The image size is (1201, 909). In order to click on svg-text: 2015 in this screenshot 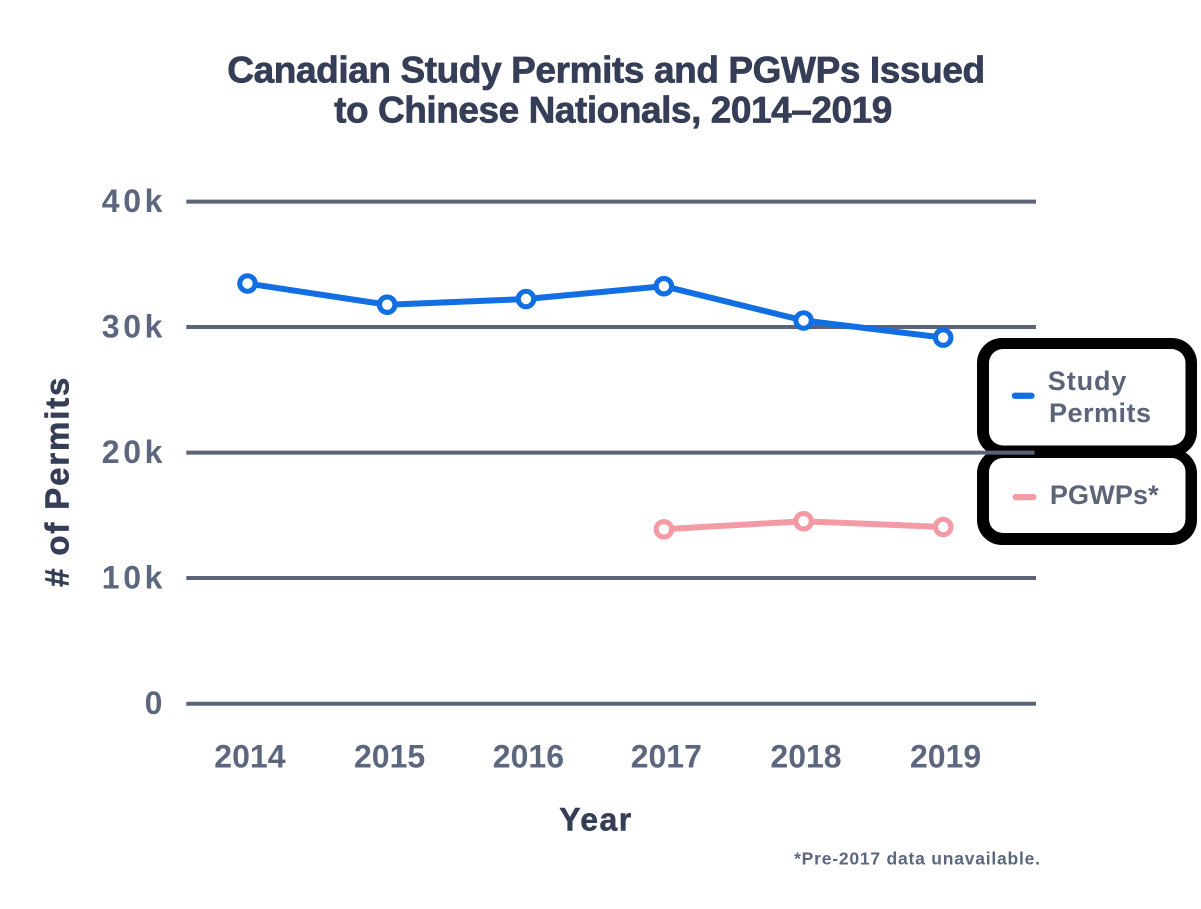, I will do `click(389, 757)`.